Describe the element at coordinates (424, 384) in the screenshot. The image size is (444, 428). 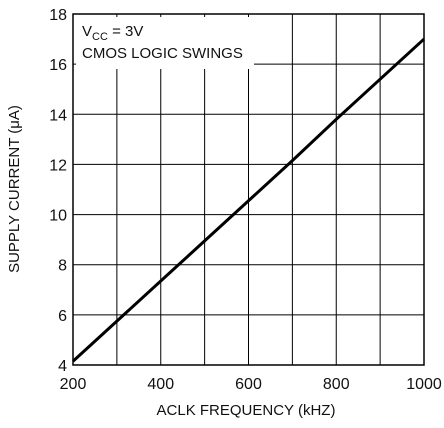
I see `x-tick-label: 1000` at that location.